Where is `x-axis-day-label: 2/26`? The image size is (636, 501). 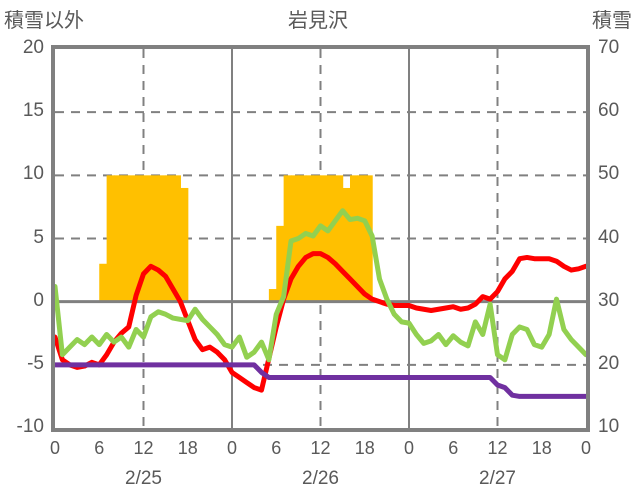
x-axis-day-label: 2/26 is located at coordinates (320, 478).